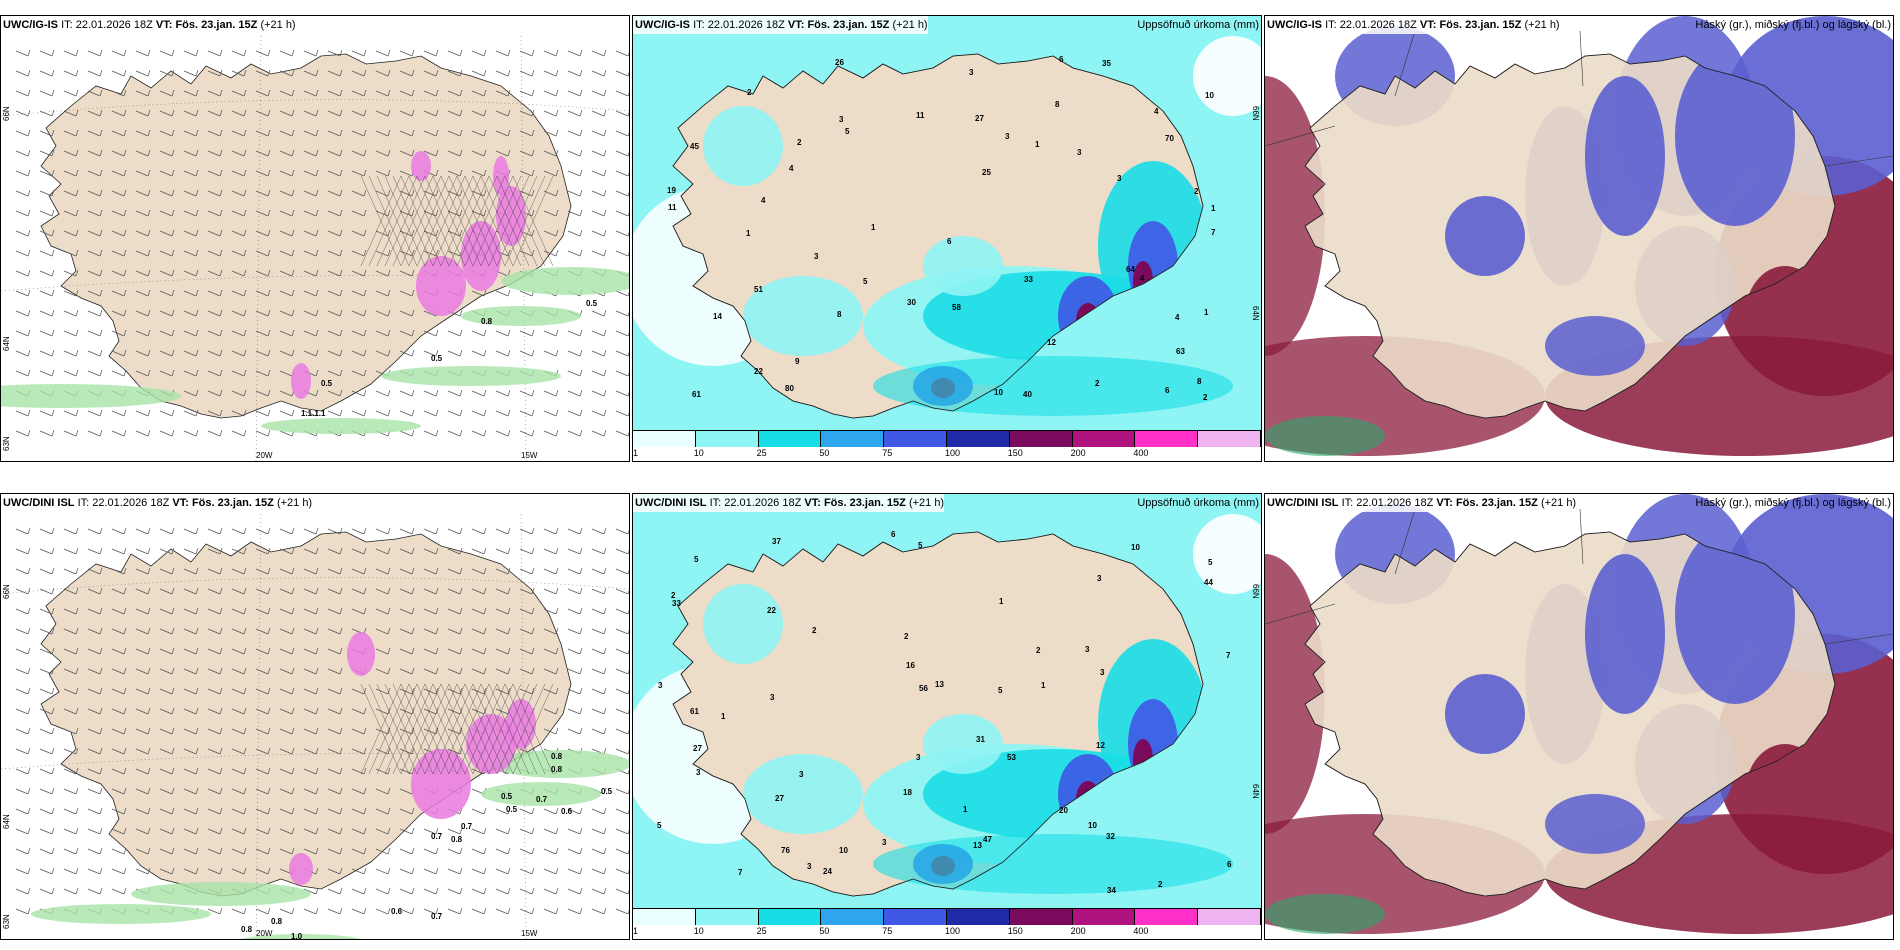 This screenshot has height=950, width=1900. Describe the element at coordinates (887, 931) in the screenshot. I see `colorbar-tick: 75` at that location.